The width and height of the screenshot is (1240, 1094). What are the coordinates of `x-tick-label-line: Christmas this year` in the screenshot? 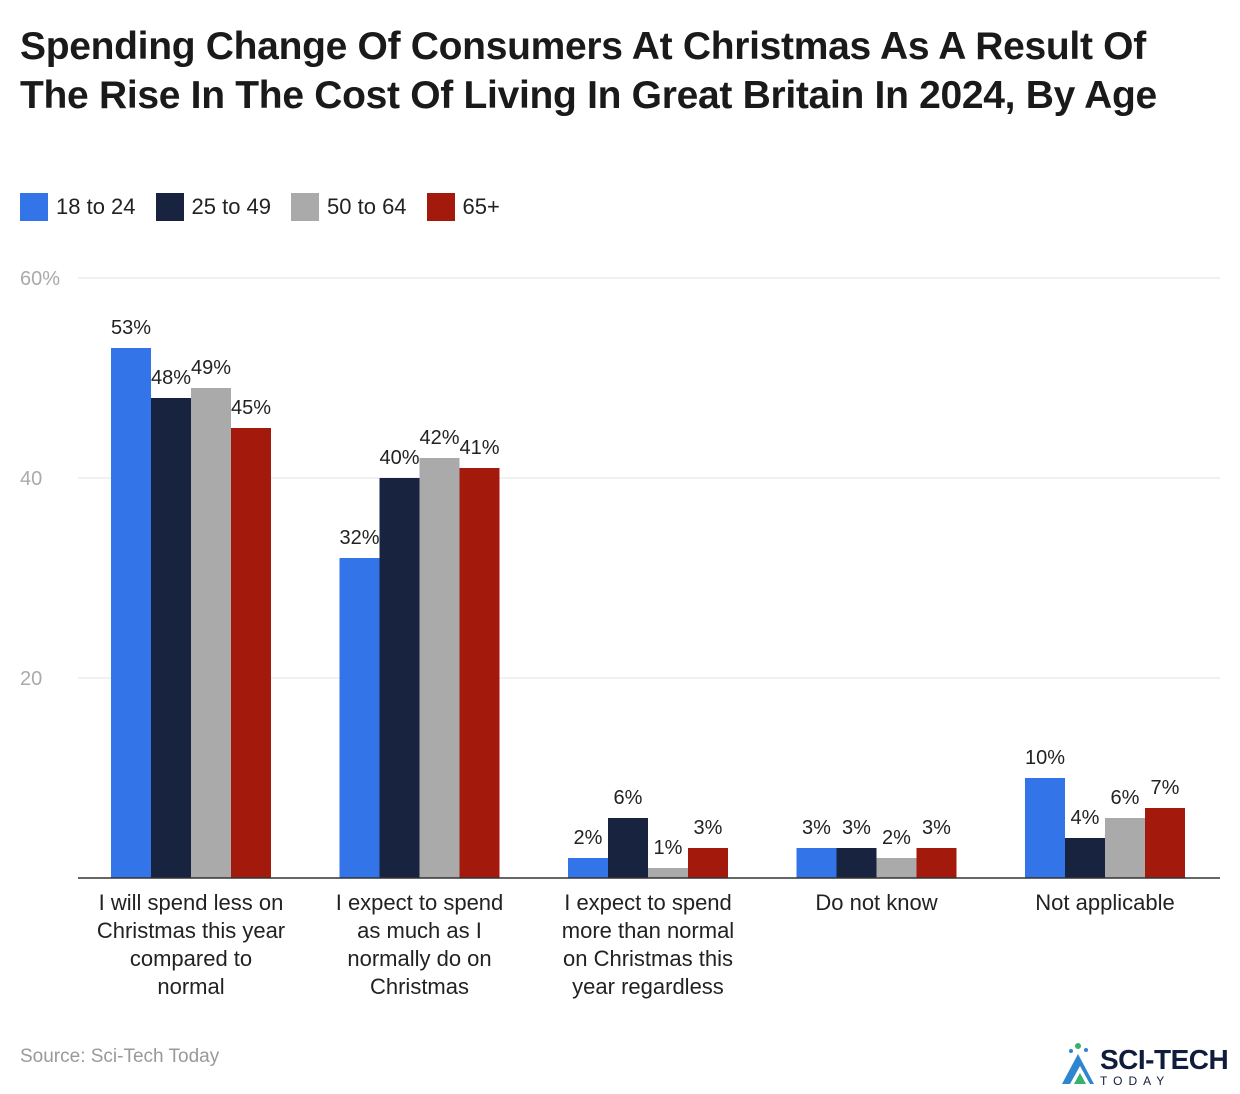 It's located at (191, 930).